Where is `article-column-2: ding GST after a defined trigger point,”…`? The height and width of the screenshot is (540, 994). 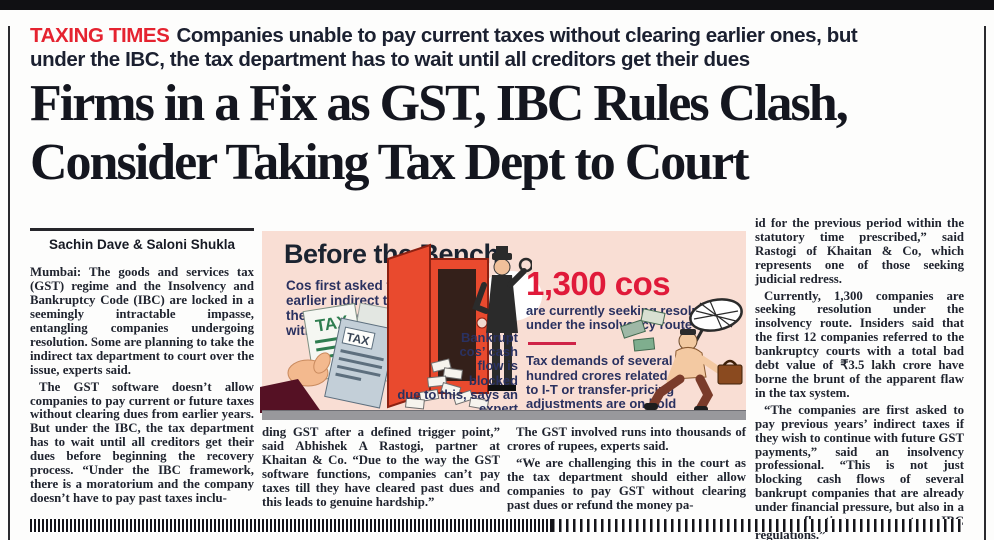
article-column-2: ding GST after a defined trigger point,”… is located at coordinates (381, 467).